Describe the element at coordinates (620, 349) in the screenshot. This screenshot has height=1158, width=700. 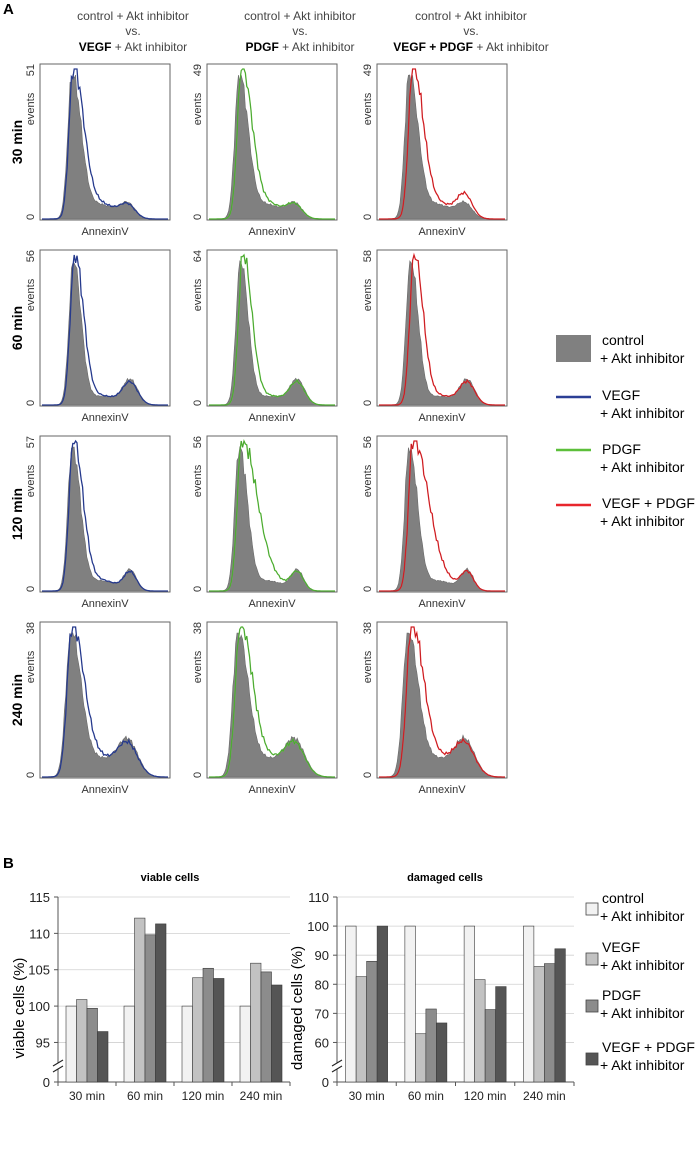
I see `legend-item-control: control + Akt inhibitor` at that location.